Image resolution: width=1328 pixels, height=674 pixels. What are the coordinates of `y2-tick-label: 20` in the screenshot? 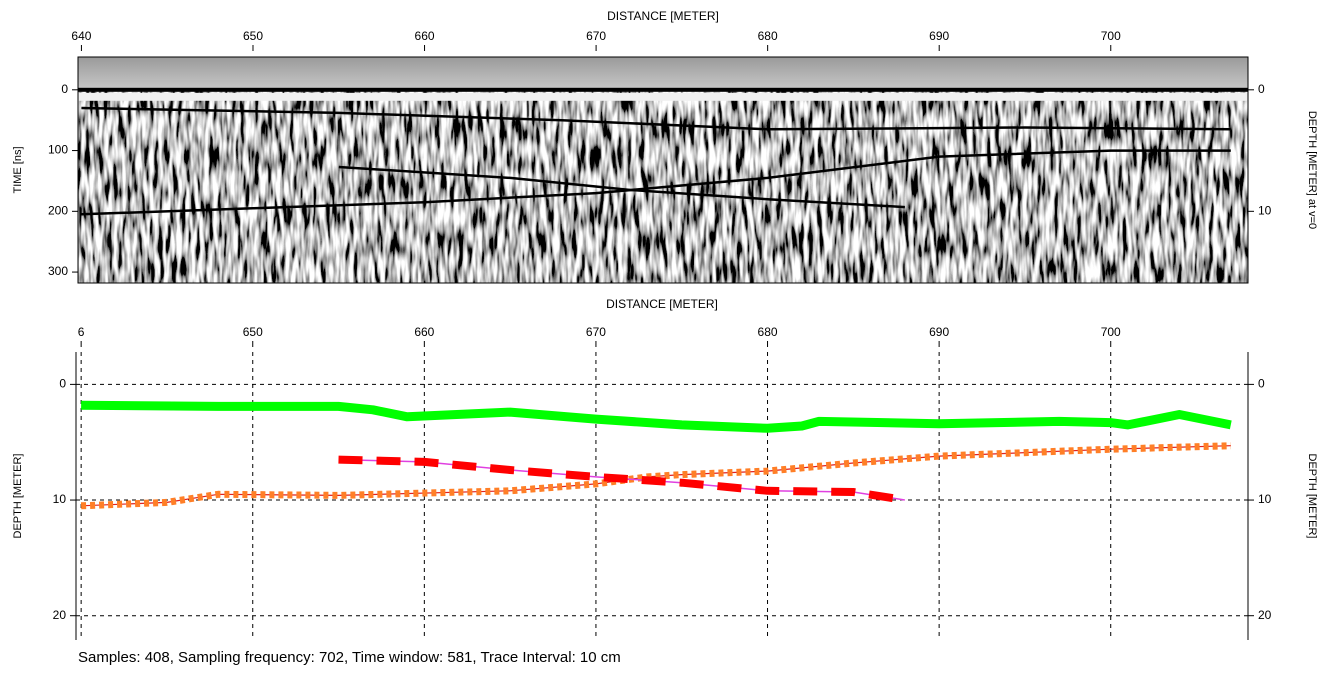 It's located at (1265, 615).